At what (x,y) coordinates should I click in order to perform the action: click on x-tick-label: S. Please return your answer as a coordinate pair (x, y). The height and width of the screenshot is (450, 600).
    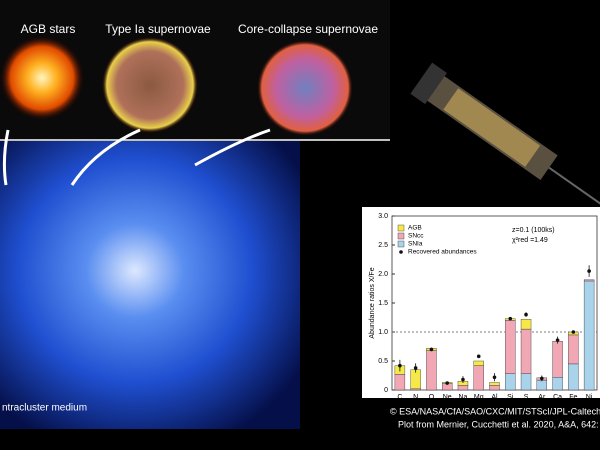
    Looking at the image, I should click on (526, 397).